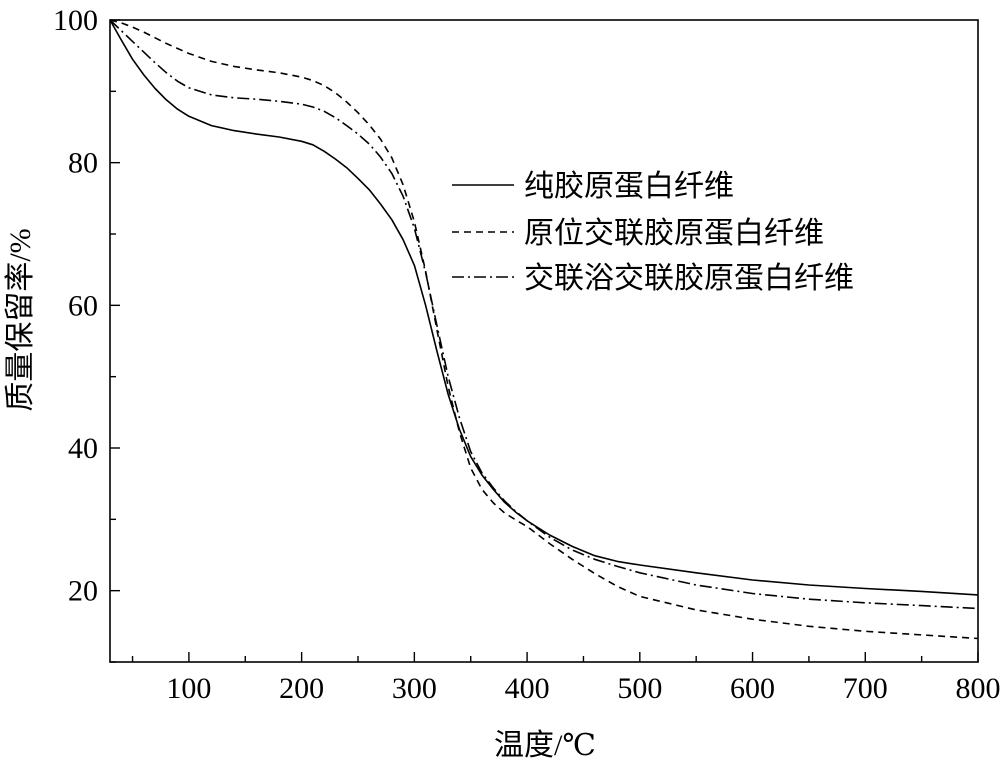 The image size is (1000, 773). Describe the element at coordinates (527, 688) in the screenshot. I see `x-tick-label: 400` at that location.